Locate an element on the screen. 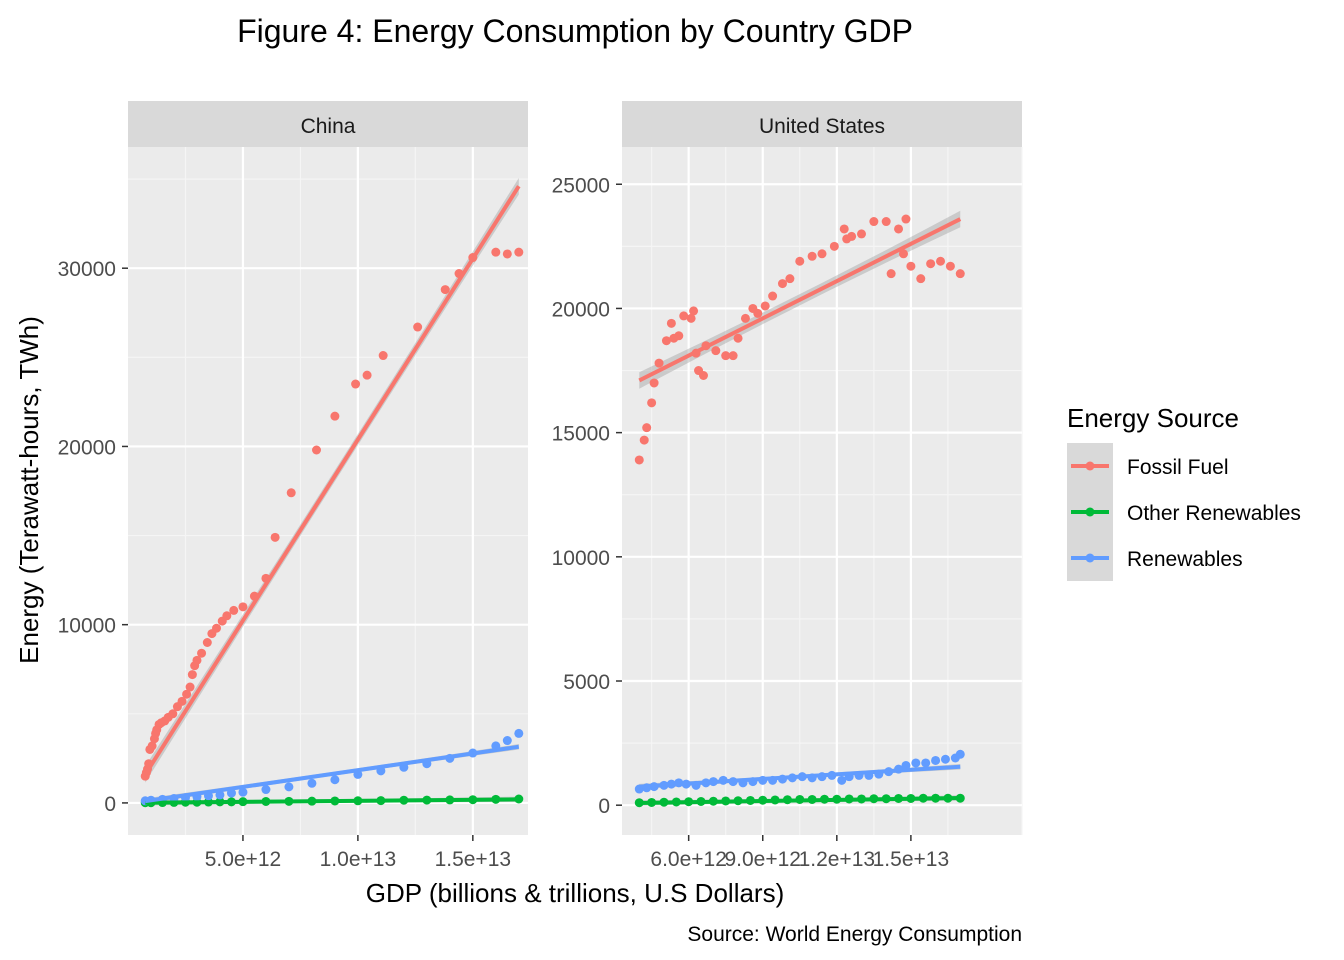 Image resolution: width=1344 pixels, height=960 pixels. y-axis-label: Energy (Terawatt-hours, TWh) is located at coordinates (29, 490).